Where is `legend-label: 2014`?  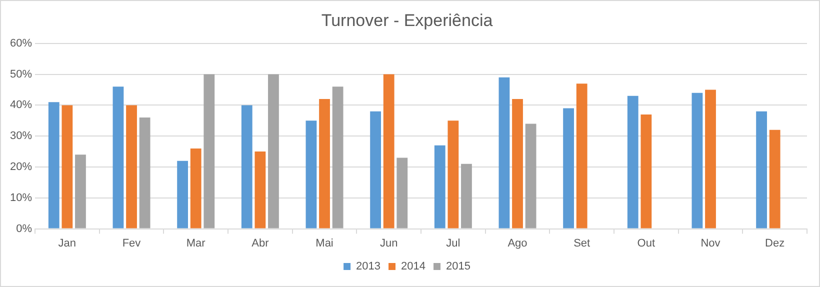 legend-label: 2014 is located at coordinates (413, 266).